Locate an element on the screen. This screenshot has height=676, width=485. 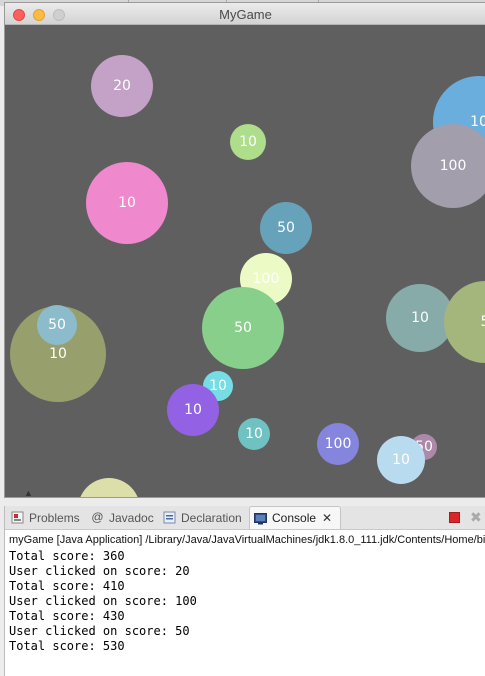
console-line: User clicked on score: 20 is located at coordinates (99, 571).